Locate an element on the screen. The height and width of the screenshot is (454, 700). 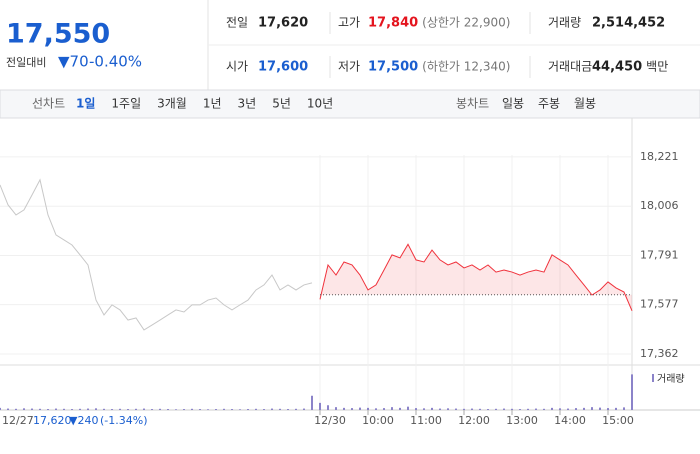
x-tick-label: 11:00 is located at coordinates (426, 420).